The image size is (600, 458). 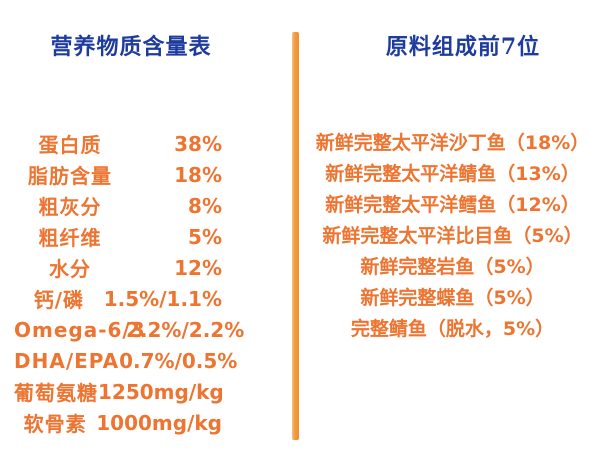 What do you see at coordinates (70, 176) in the screenshot?
I see `nutrient-label: 脂肪含量` at bounding box center [70, 176].